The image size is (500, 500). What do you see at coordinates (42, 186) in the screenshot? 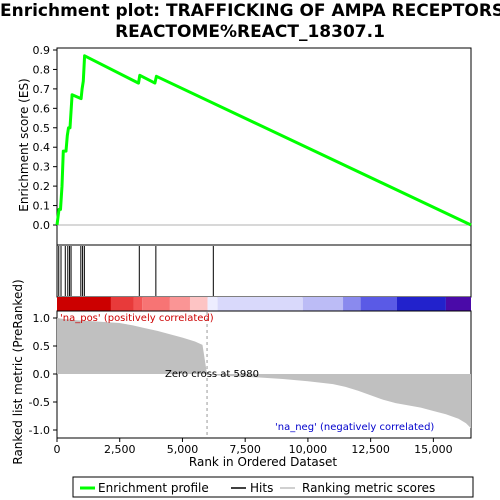
I see `es-y-tick-label: 0.2` at bounding box center [42, 186].